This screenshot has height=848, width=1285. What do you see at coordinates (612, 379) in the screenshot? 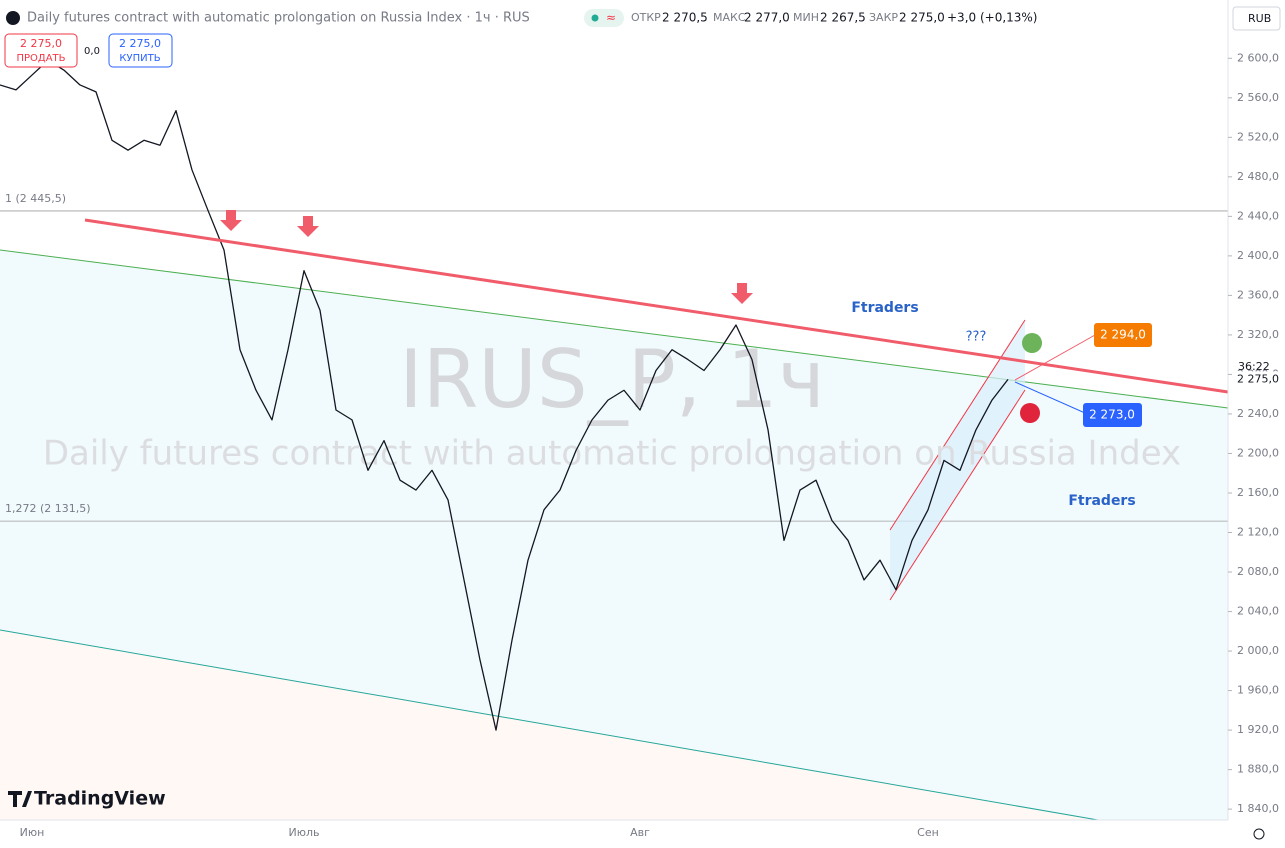
I see `watermark-symbol: IRUS_P, 1ч` at bounding box center [612, 379].